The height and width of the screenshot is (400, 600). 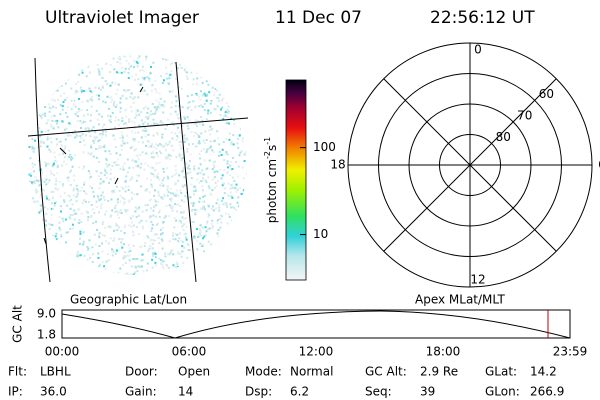 What do you see at coordinates (272, 191) in the screenshot?
I see `colorbar-label-text: photon cm` at bounding box center [272, 191].